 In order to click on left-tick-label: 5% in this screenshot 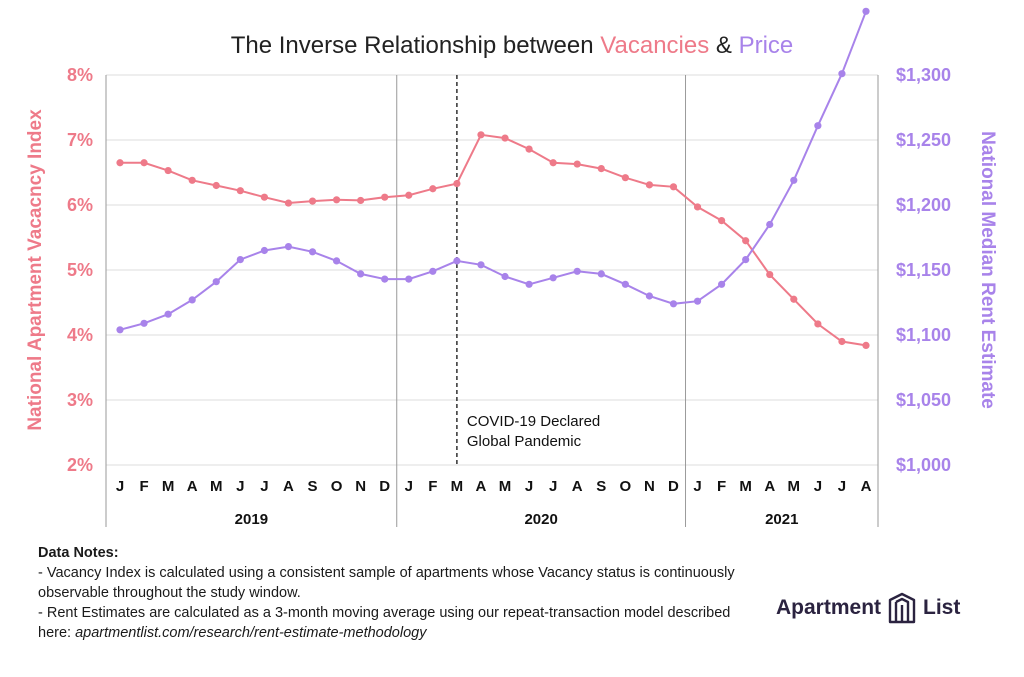, I will do `click(80, 270)`.